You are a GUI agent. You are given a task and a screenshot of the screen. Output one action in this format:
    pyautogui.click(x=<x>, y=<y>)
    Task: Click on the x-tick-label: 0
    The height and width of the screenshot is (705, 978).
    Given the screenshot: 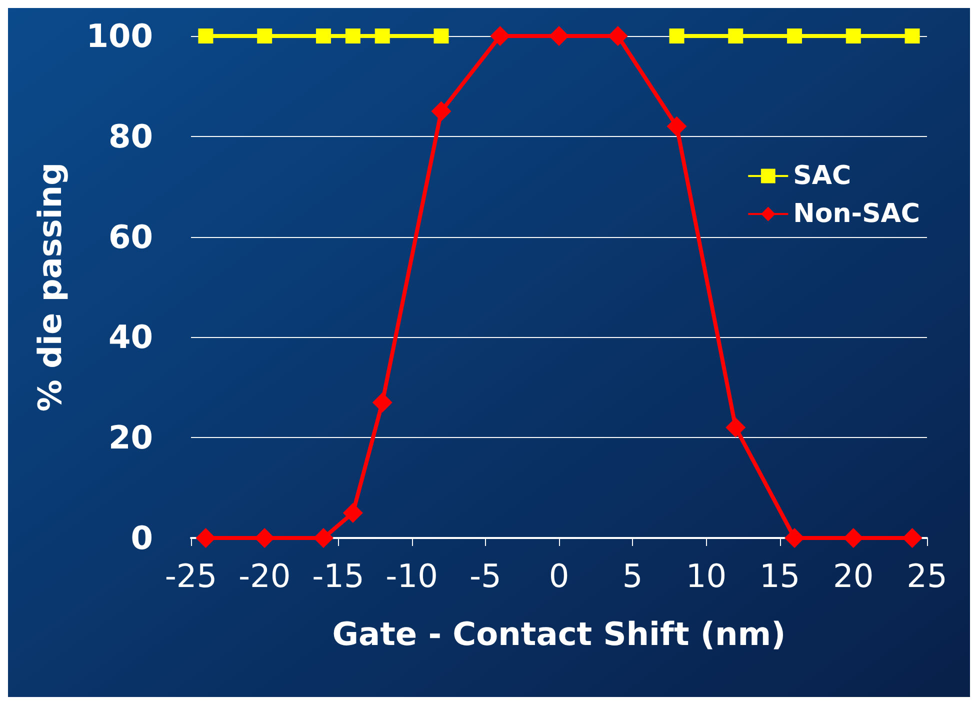 What is the action you would take?
    pyautogui.click(x=559, y=576)
    